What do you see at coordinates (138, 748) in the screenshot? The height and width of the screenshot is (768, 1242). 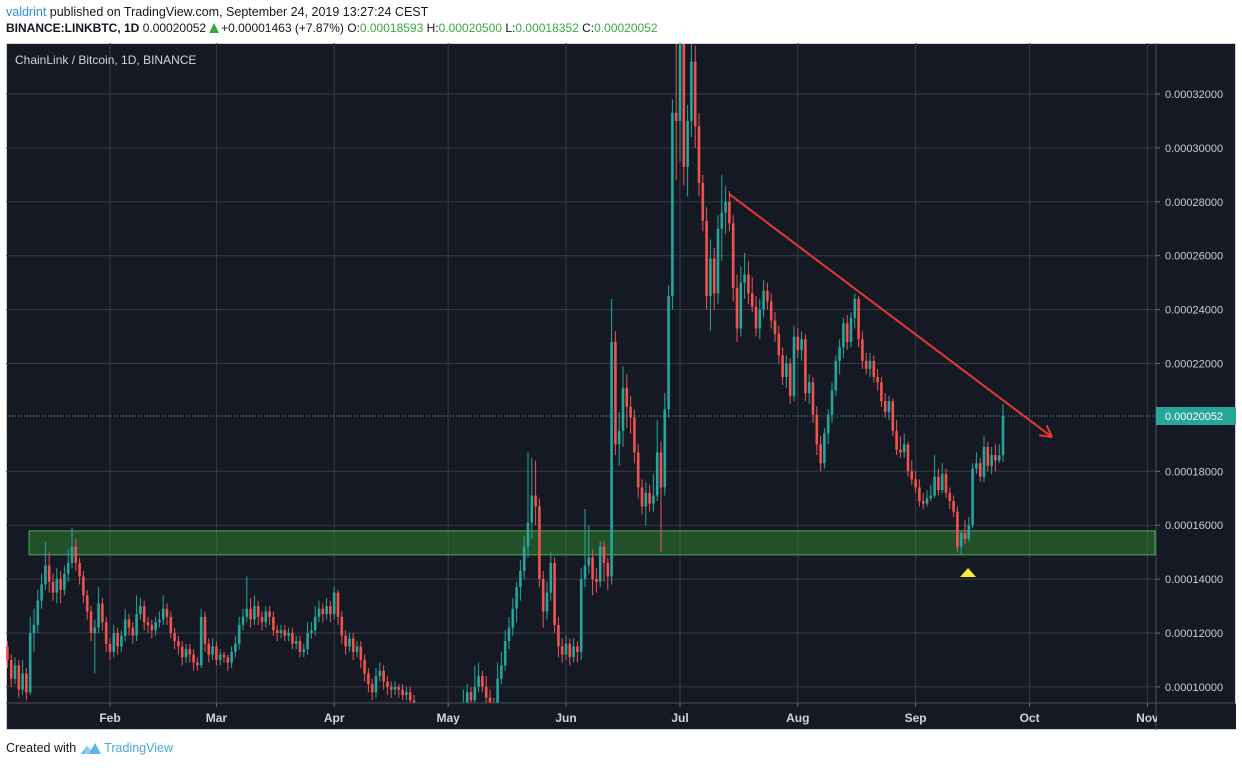 I see `tradingview-link: TradingView` at bounding box center [138, 748].